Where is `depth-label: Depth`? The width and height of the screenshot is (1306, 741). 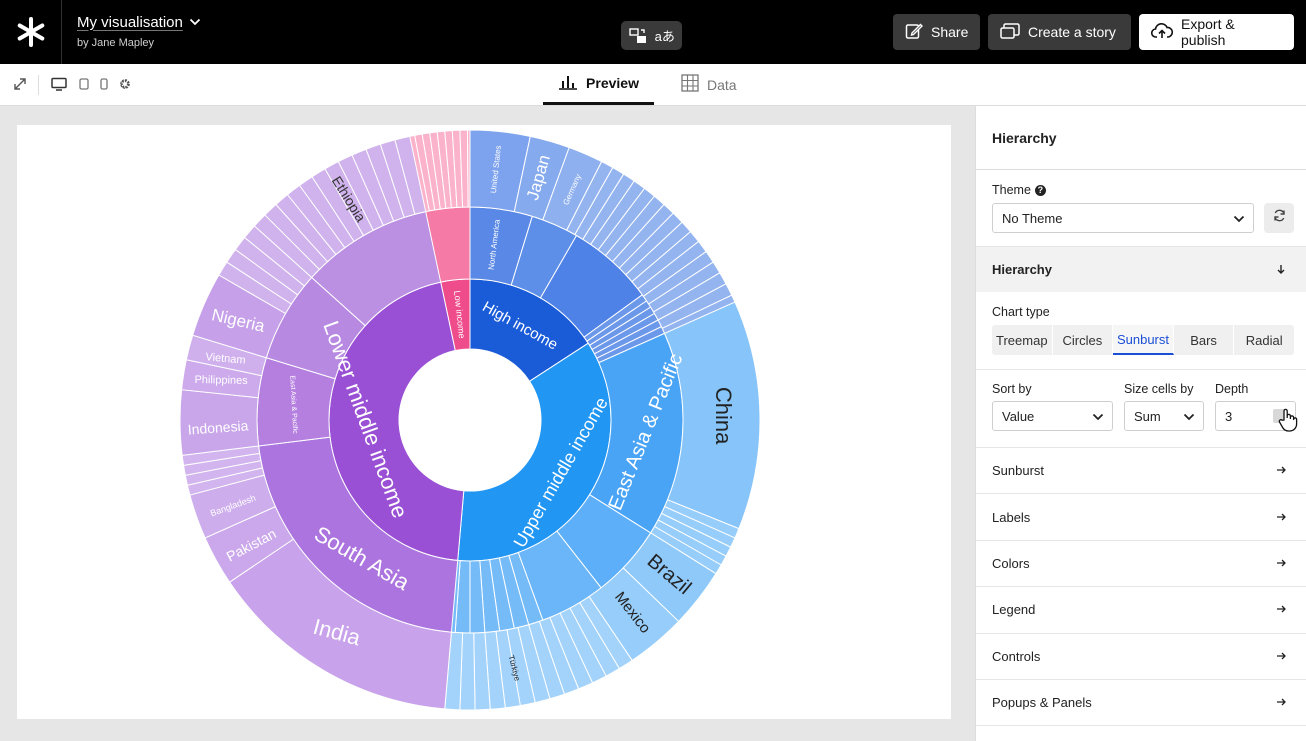
depth-label: Depth is located at coordinates (1232, 389).